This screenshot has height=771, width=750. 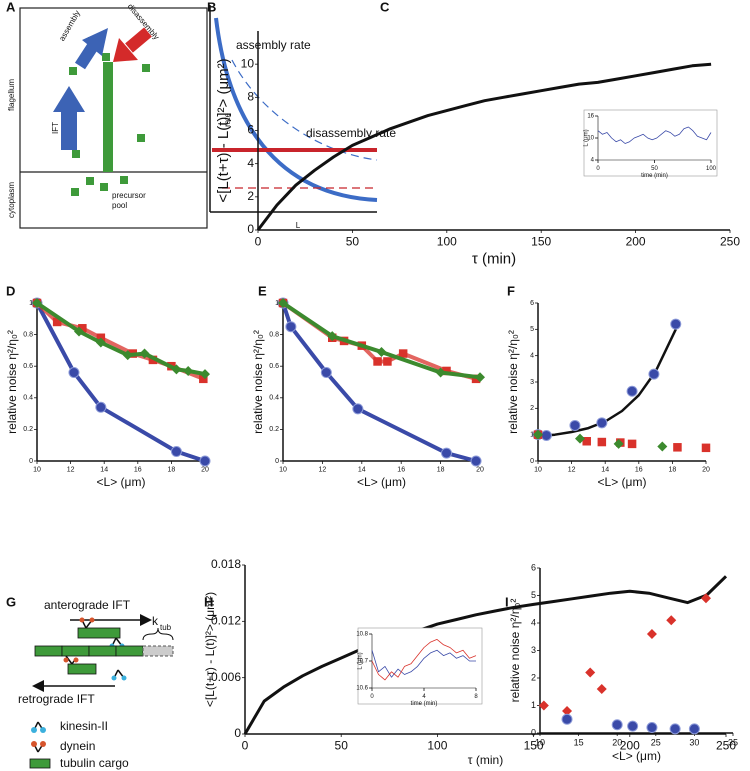 I want to click on y-tick-label: 4, so click(x=532, y=356).